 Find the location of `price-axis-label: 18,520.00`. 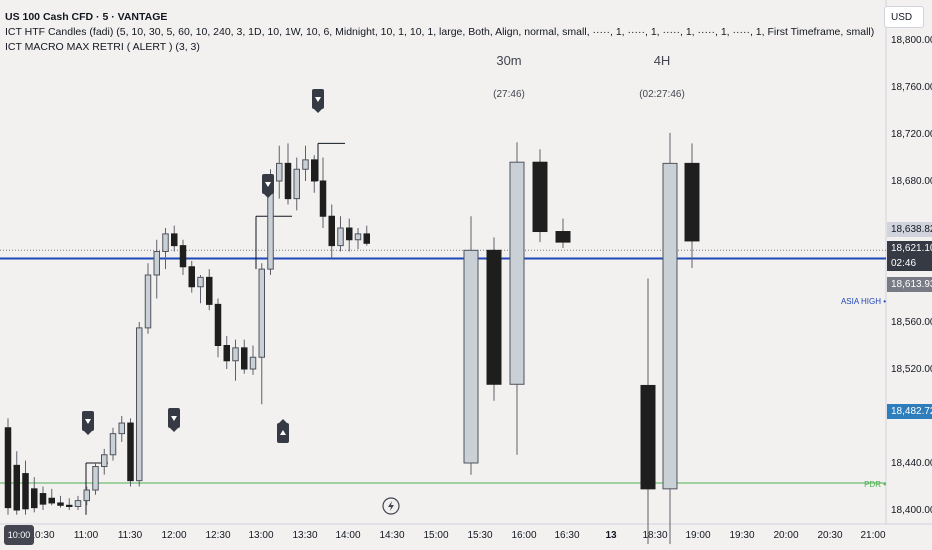

price-axis-label: 18,520.00 is located at coordinates (911, 369).